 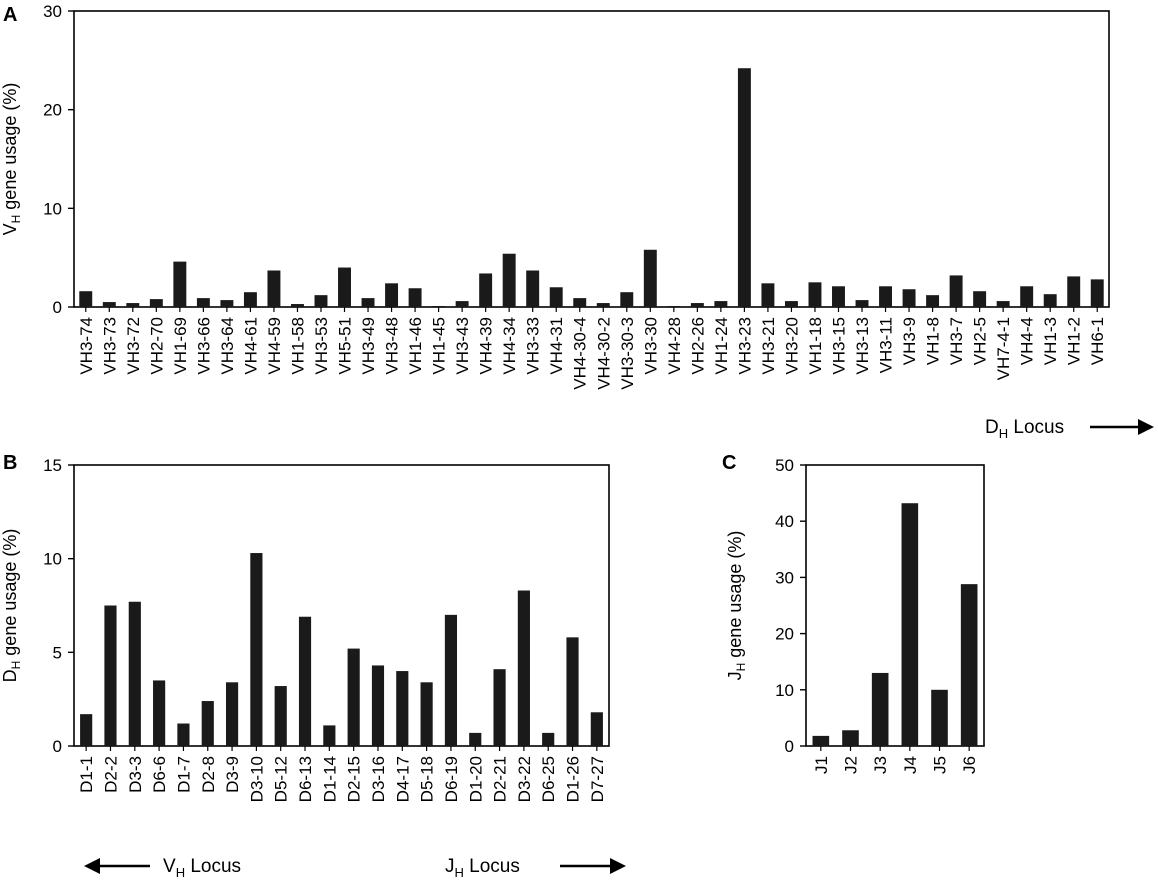 I want to click on x-tick-label: VH1-58, so click(x=297, y=346).